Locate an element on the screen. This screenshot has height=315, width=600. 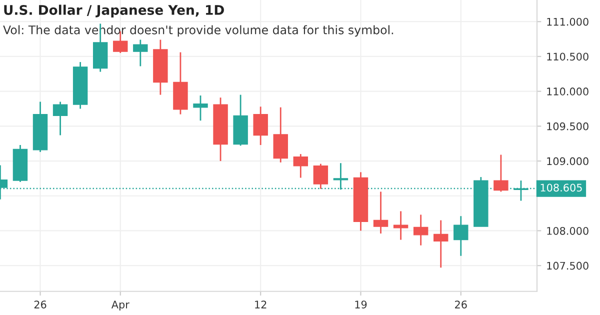
ref-line-label: 108.605 is located at coordinates (561, 188).